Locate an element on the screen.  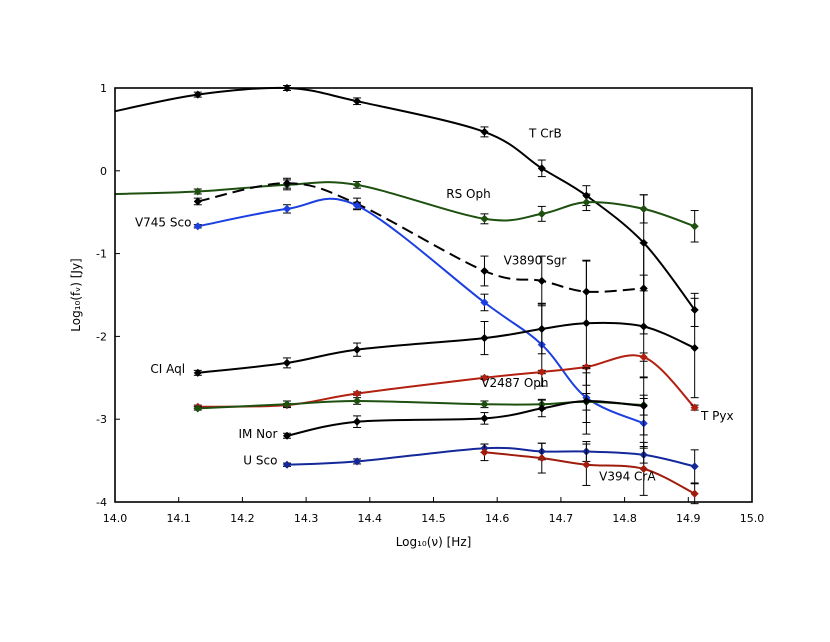
y-tick-label: 0 is located at coordinates (103, 171).